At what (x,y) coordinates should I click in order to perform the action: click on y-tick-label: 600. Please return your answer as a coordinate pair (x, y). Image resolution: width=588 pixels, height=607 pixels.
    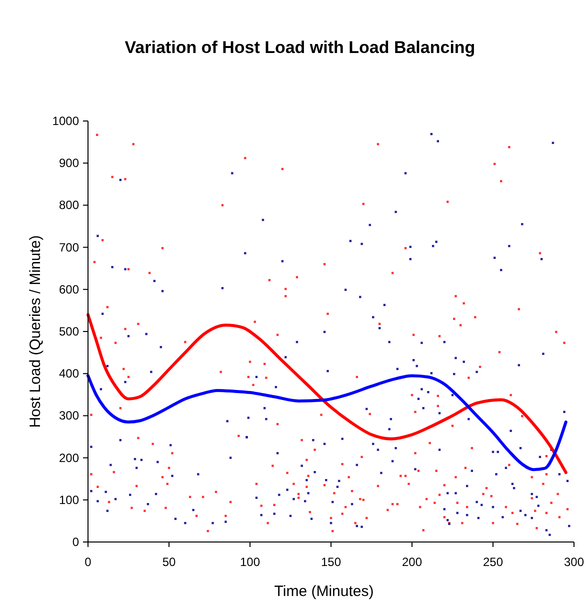
    Looking at the image, I should click on (69, 289).